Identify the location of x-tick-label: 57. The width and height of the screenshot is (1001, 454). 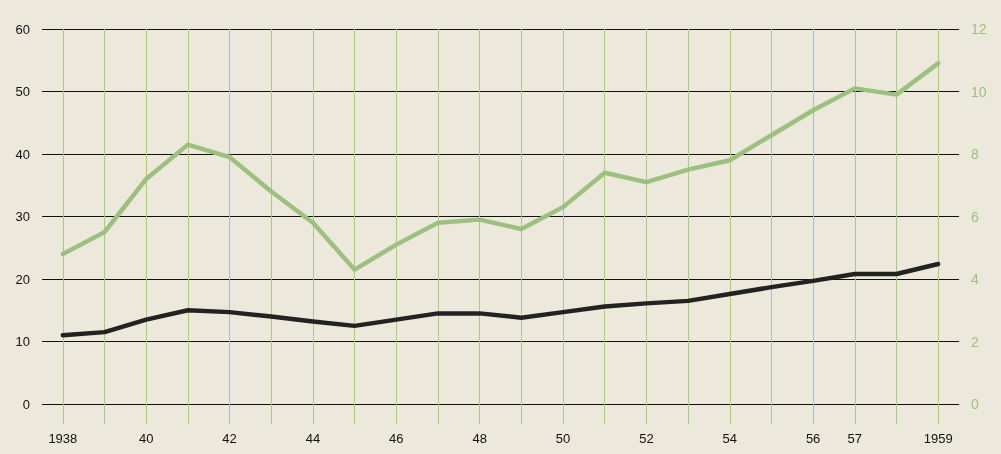
(855, 438).